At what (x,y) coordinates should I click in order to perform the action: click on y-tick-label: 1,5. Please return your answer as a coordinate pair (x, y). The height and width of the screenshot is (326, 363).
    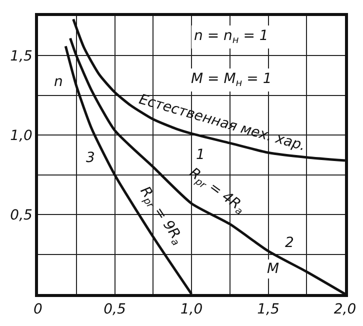
    Looking at the image, I should click on (21, 56).